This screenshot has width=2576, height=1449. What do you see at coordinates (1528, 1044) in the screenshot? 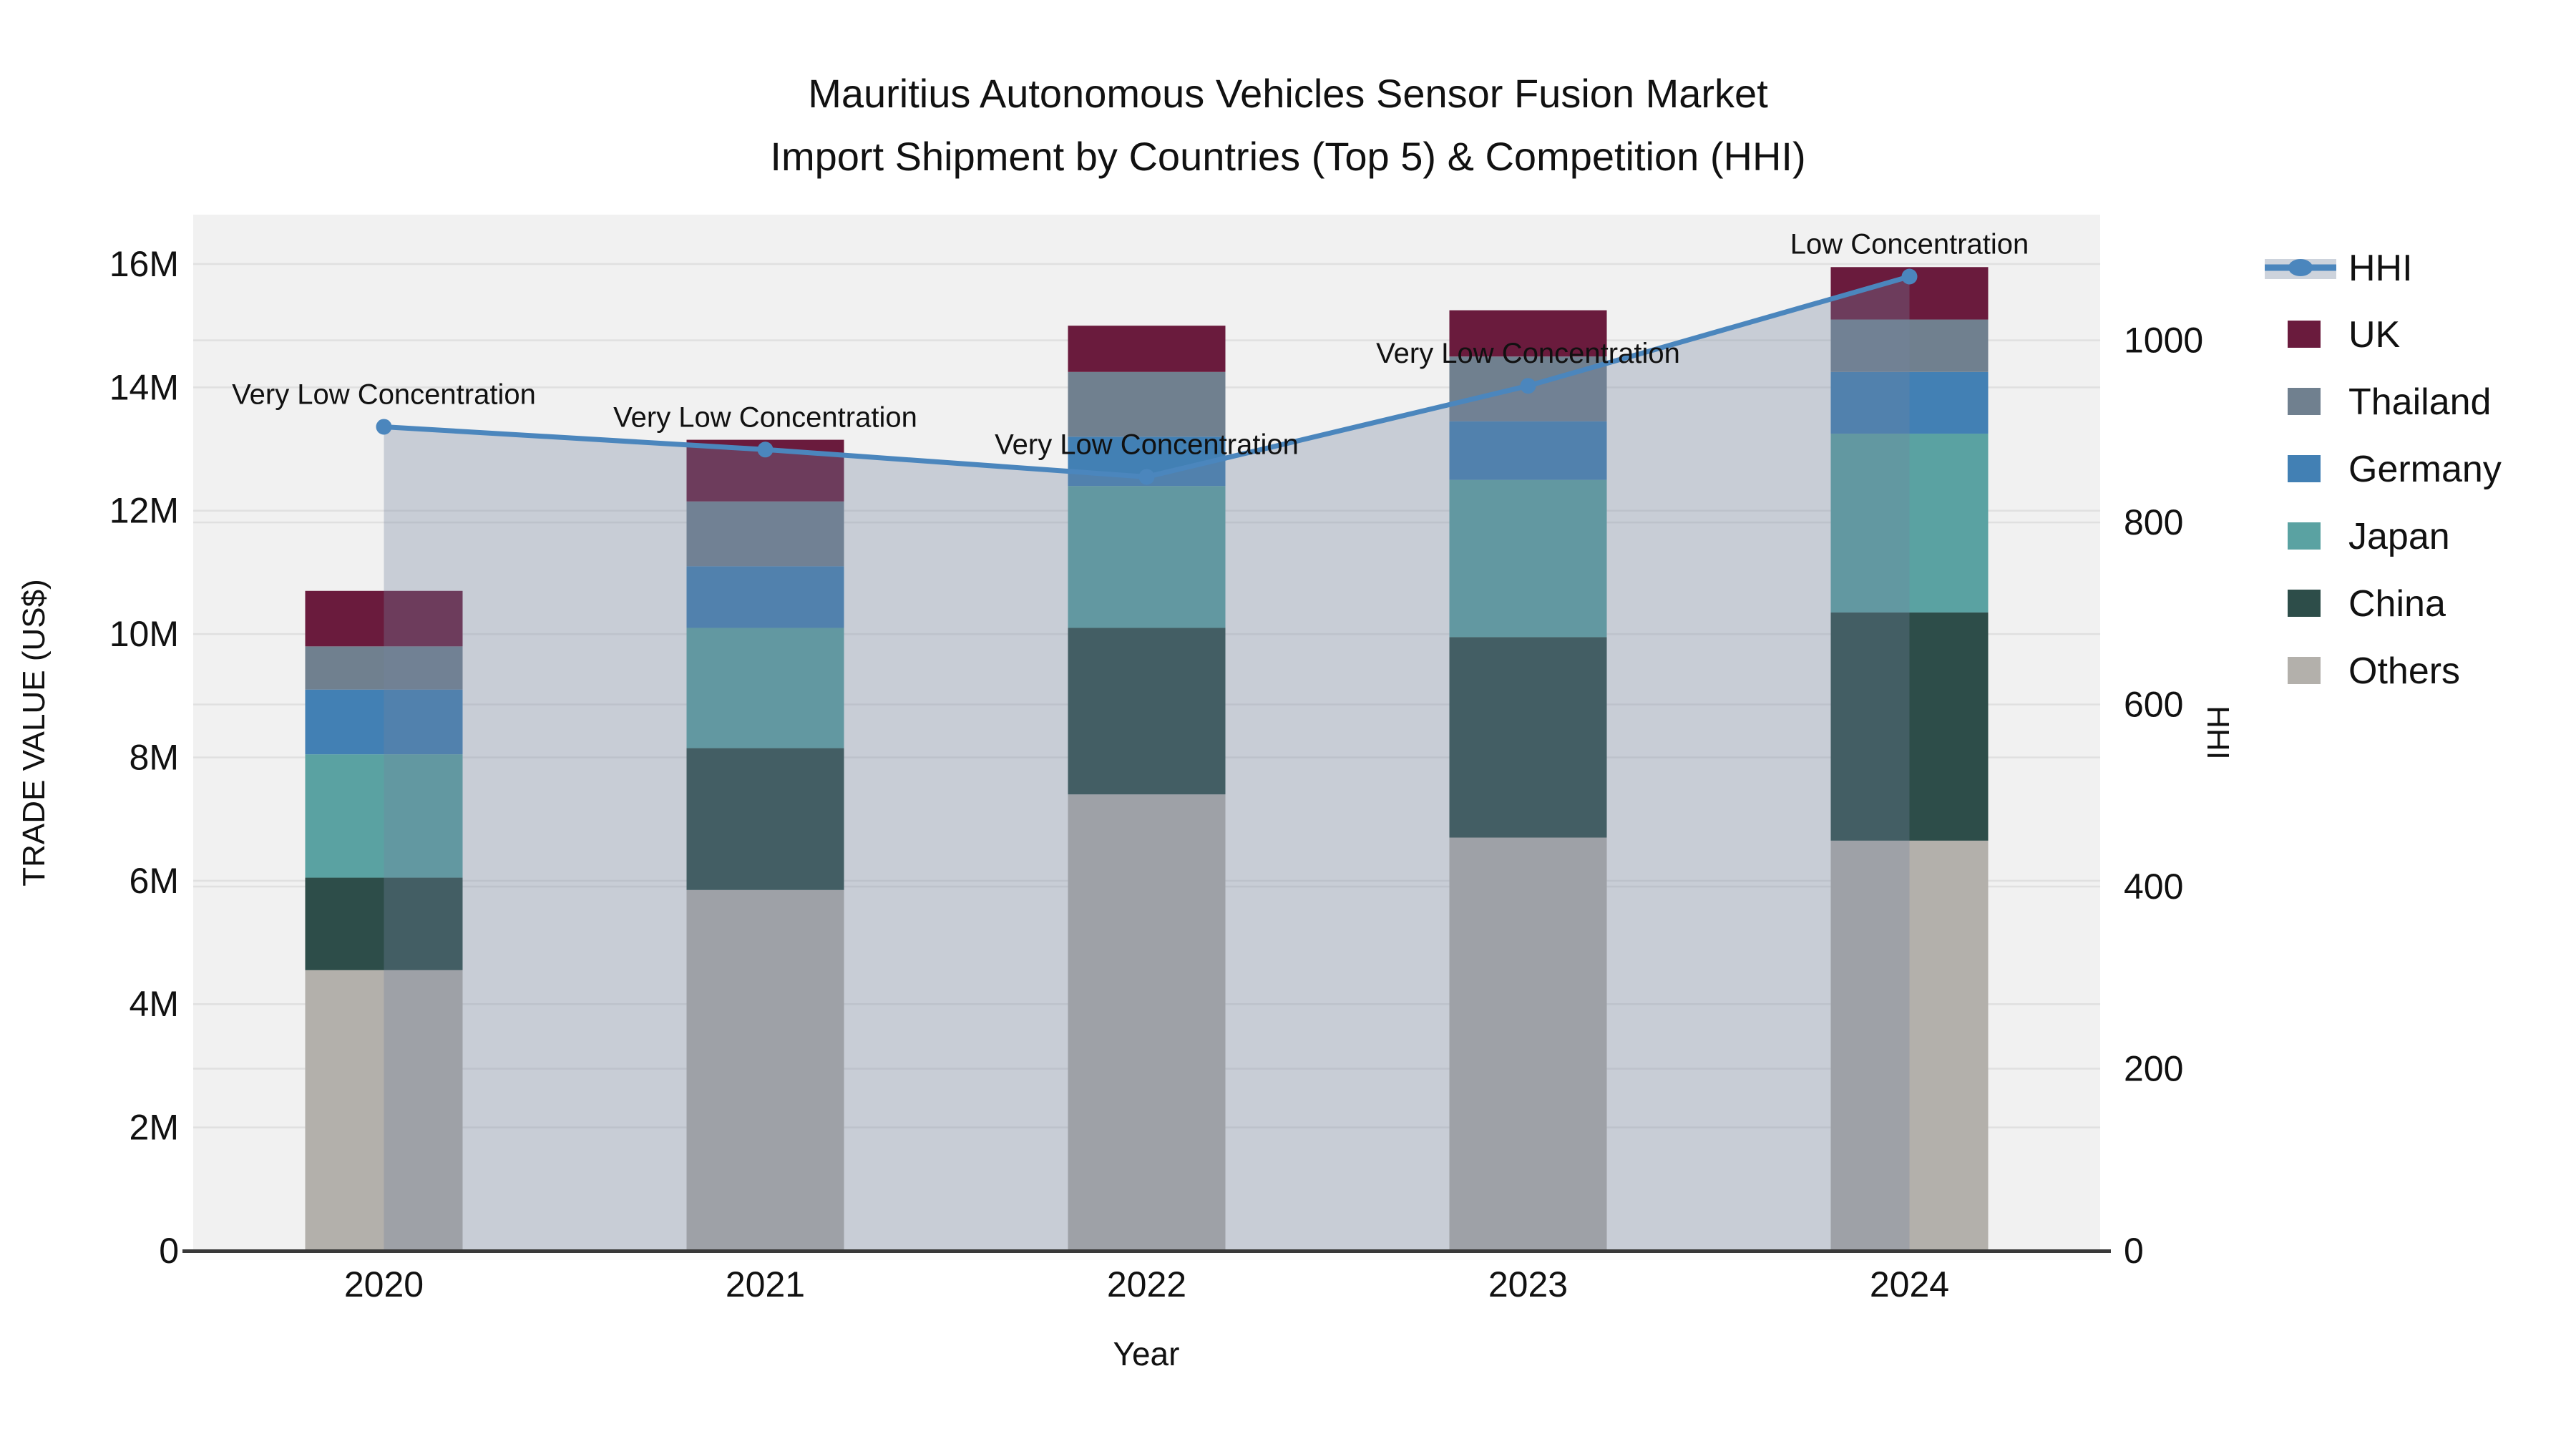
I see `bar-segment-others-2023` at bounding box center [1528, 1044].